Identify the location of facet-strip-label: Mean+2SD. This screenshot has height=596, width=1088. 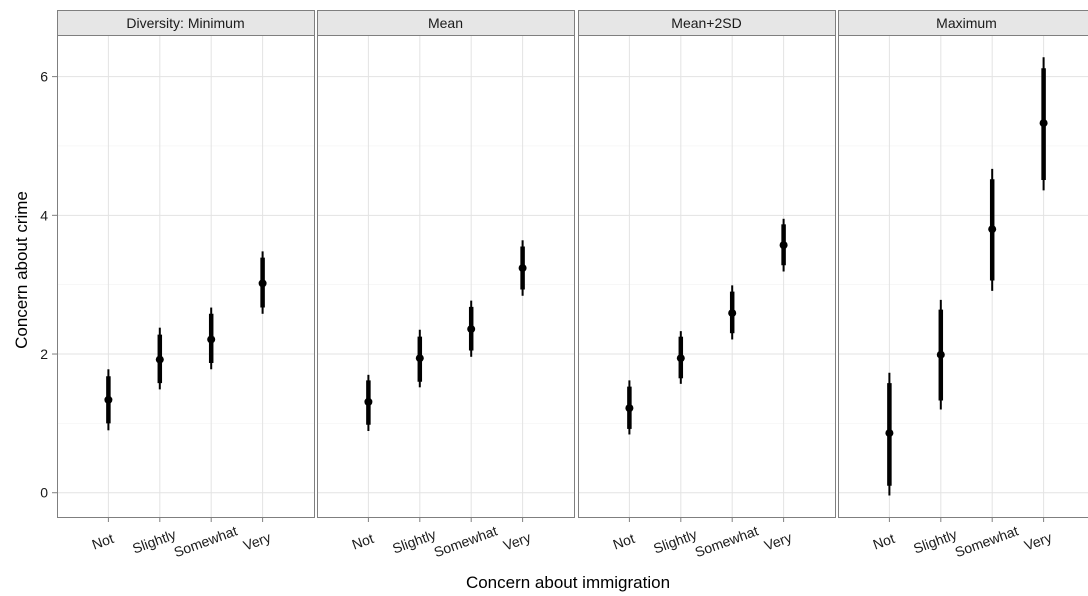
(706, 23).